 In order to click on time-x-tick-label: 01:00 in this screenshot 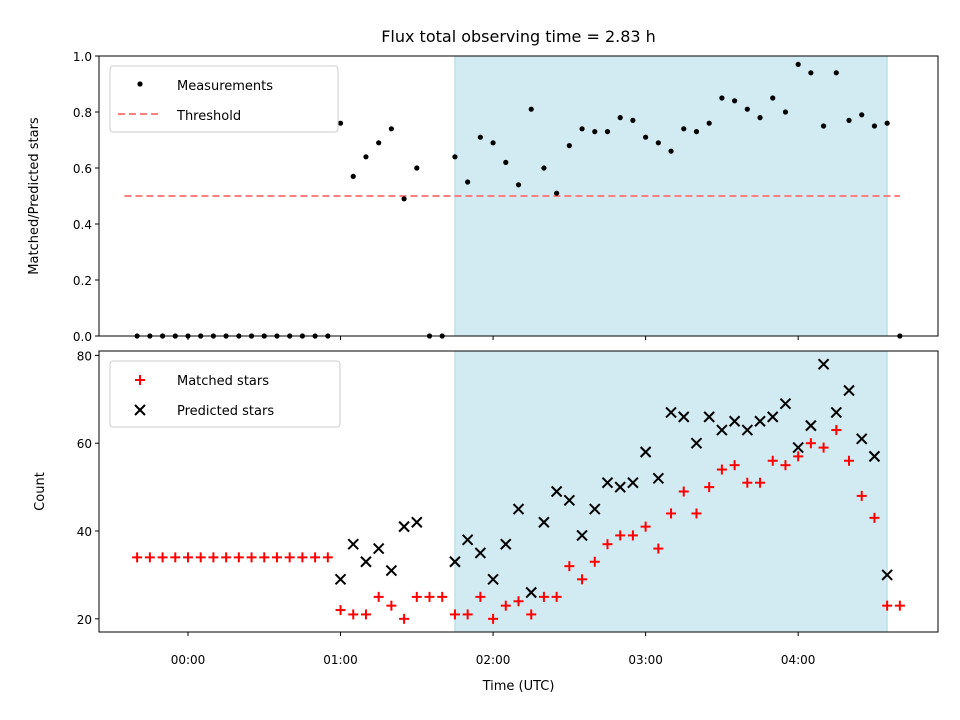, I will do `click(340, 660)`.